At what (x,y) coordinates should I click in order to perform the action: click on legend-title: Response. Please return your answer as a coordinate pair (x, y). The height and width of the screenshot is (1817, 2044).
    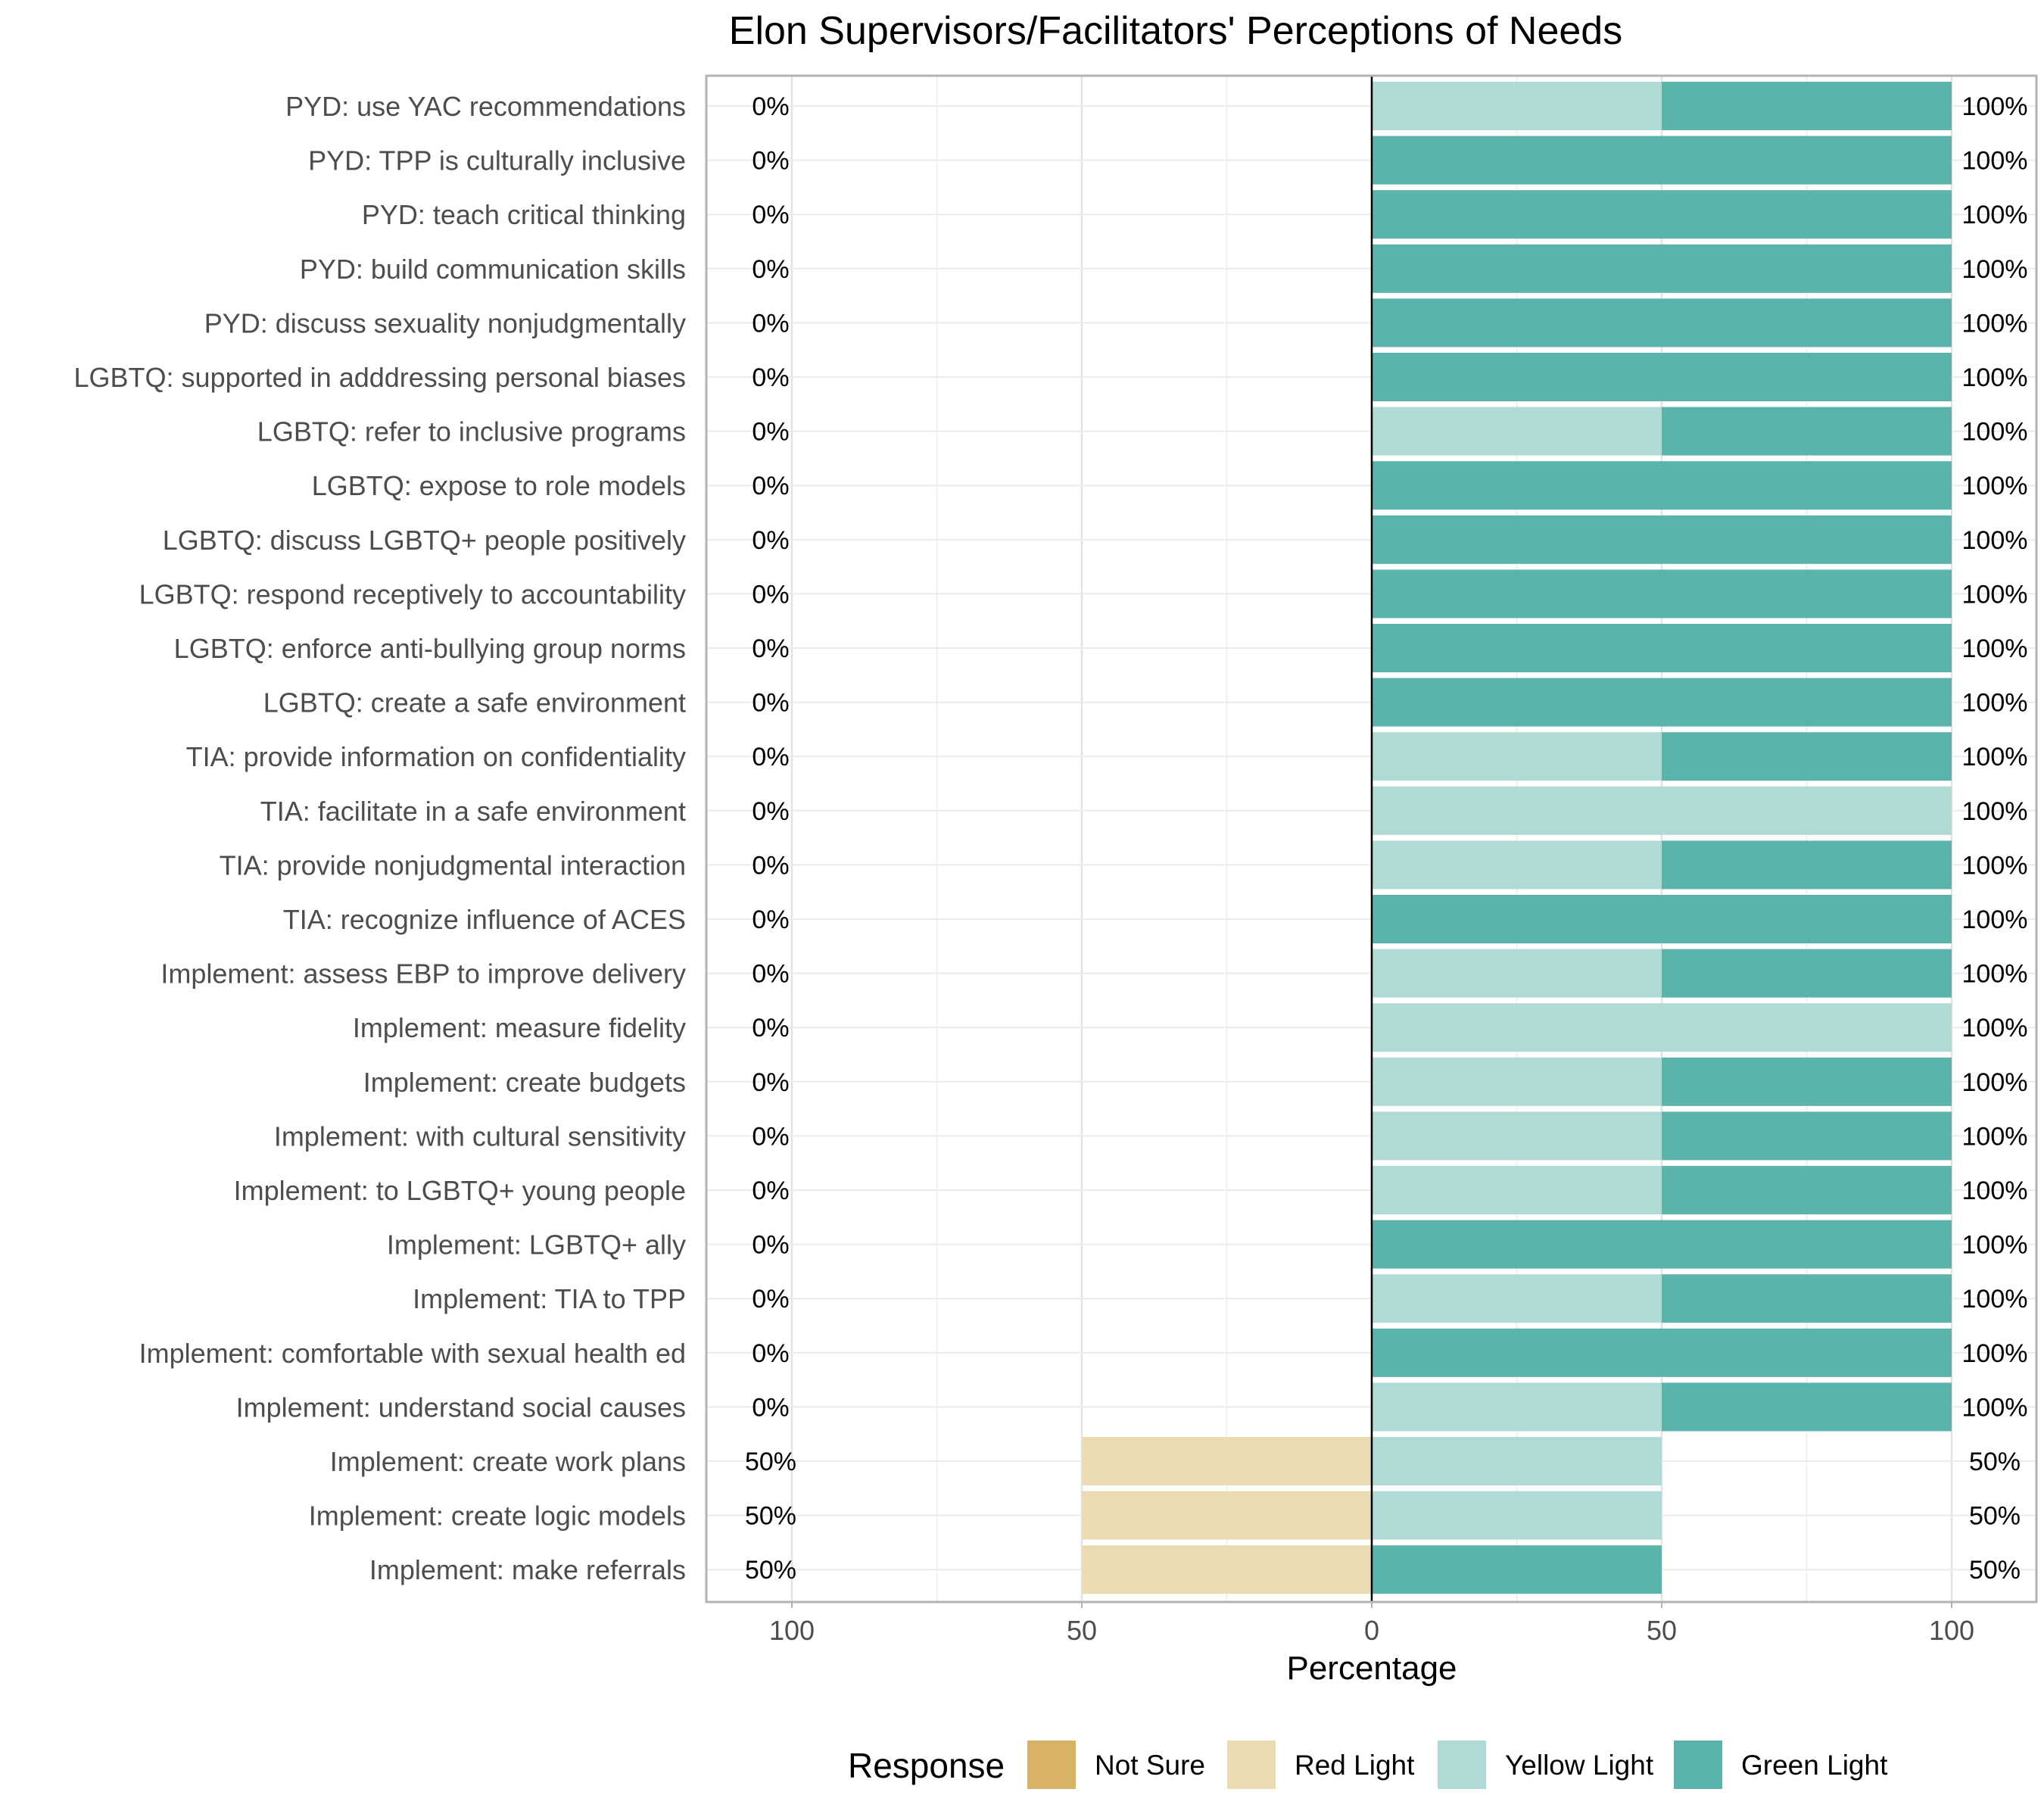
    Looking at the image, I should click on (926, 1765).